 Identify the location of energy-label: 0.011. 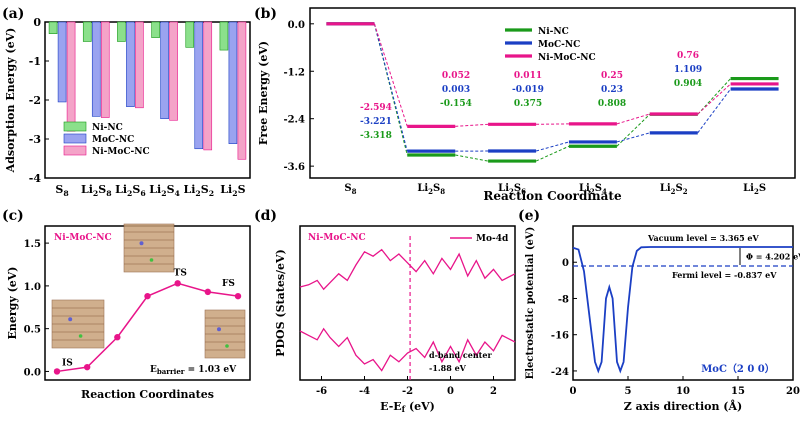
(528, 76).